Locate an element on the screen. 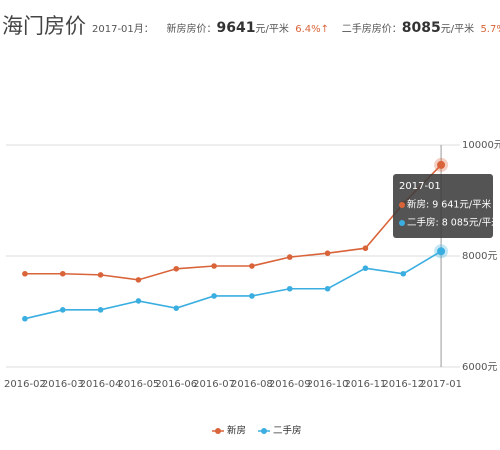  x-tick-label: 2016-06 is located at coordinates (176, 384).